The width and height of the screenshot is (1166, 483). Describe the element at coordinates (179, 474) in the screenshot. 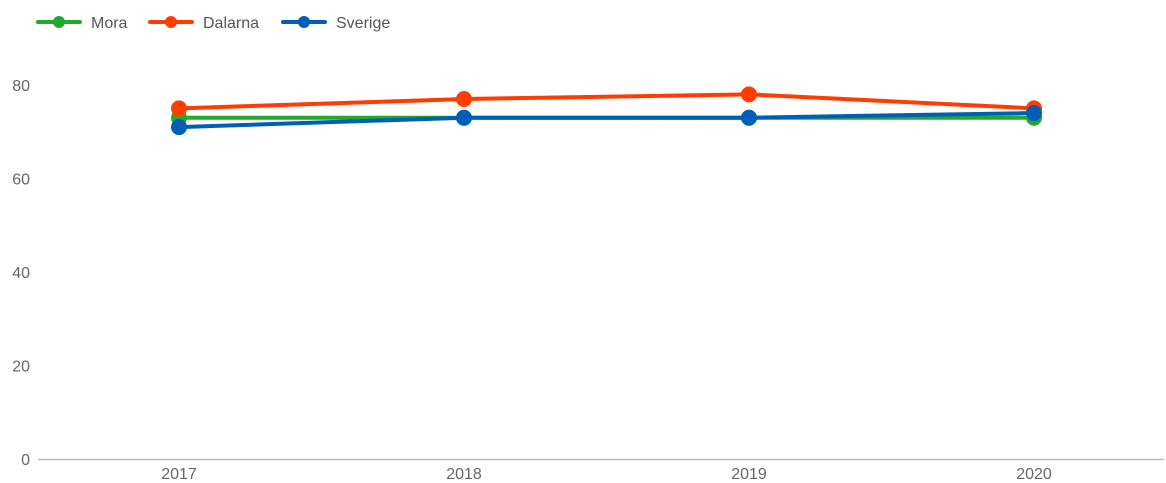

I see `x-tick-label: 2017` at that location.